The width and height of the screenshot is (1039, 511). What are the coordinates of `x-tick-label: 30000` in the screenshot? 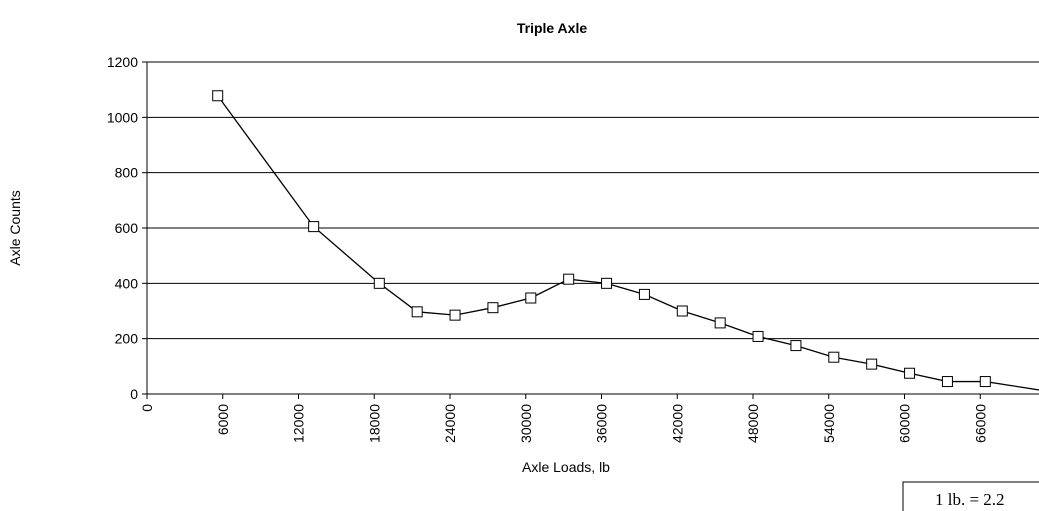 It's located at (526, 423).